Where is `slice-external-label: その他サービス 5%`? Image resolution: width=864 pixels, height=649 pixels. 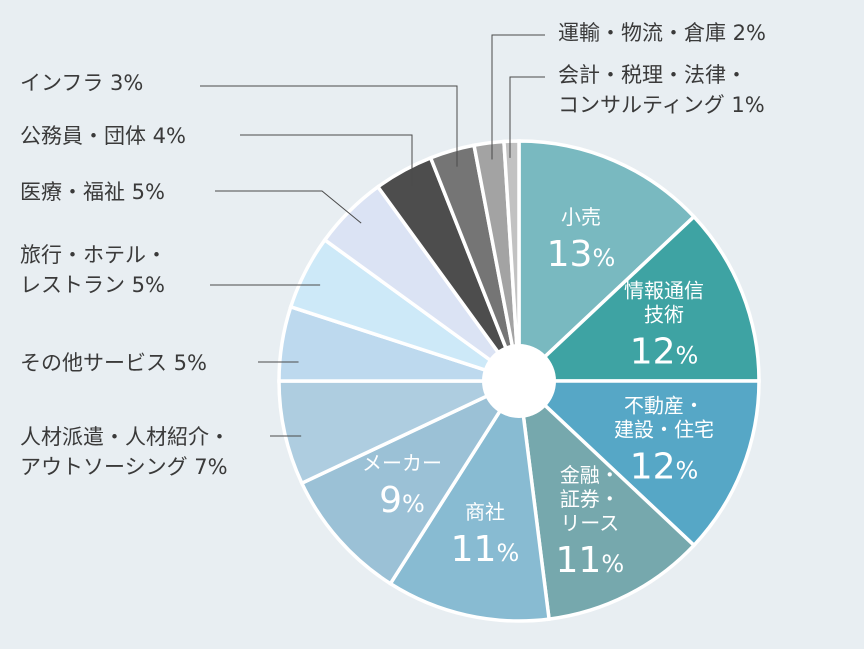 slice-external-label: その他サービス 5% is located at coordinates (113, 363).